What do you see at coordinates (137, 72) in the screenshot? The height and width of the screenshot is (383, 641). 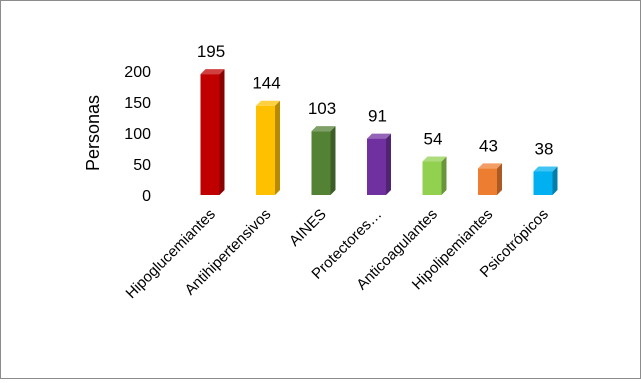 I see `y-tick-label: 200` at bounding box center [137, 72].